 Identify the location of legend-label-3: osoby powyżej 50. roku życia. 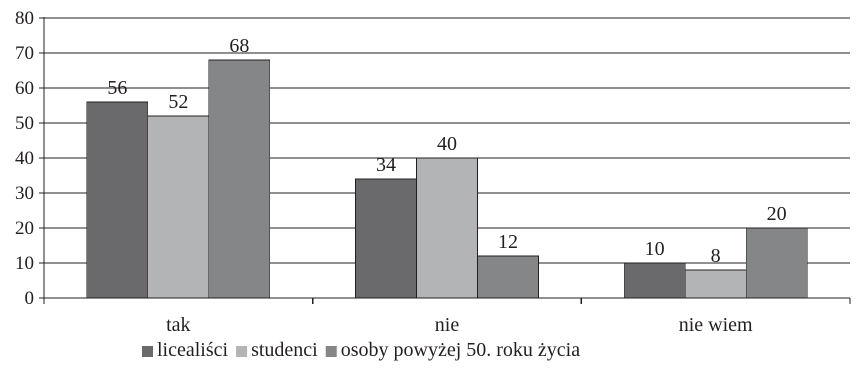
(461, 350).